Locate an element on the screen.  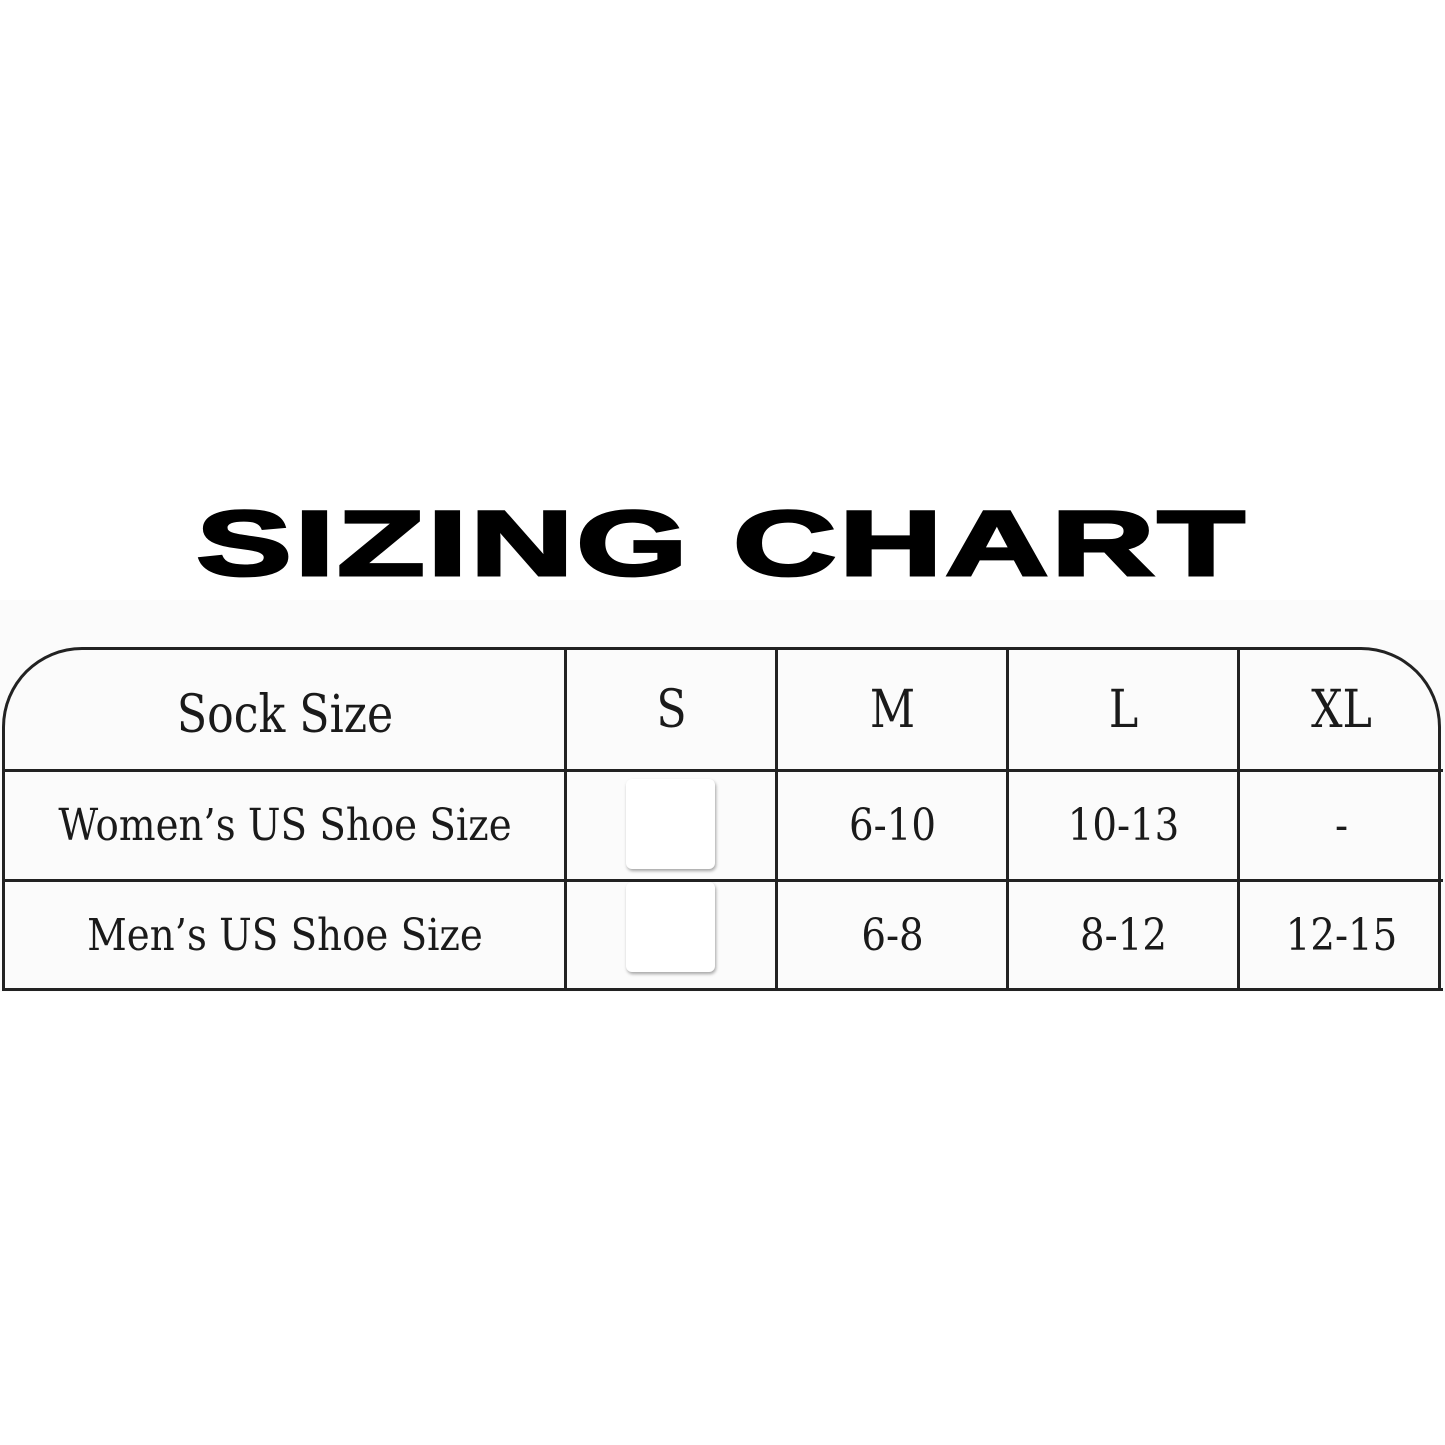
cell-men-m: 6-8 is located at coordinates (892, 935).